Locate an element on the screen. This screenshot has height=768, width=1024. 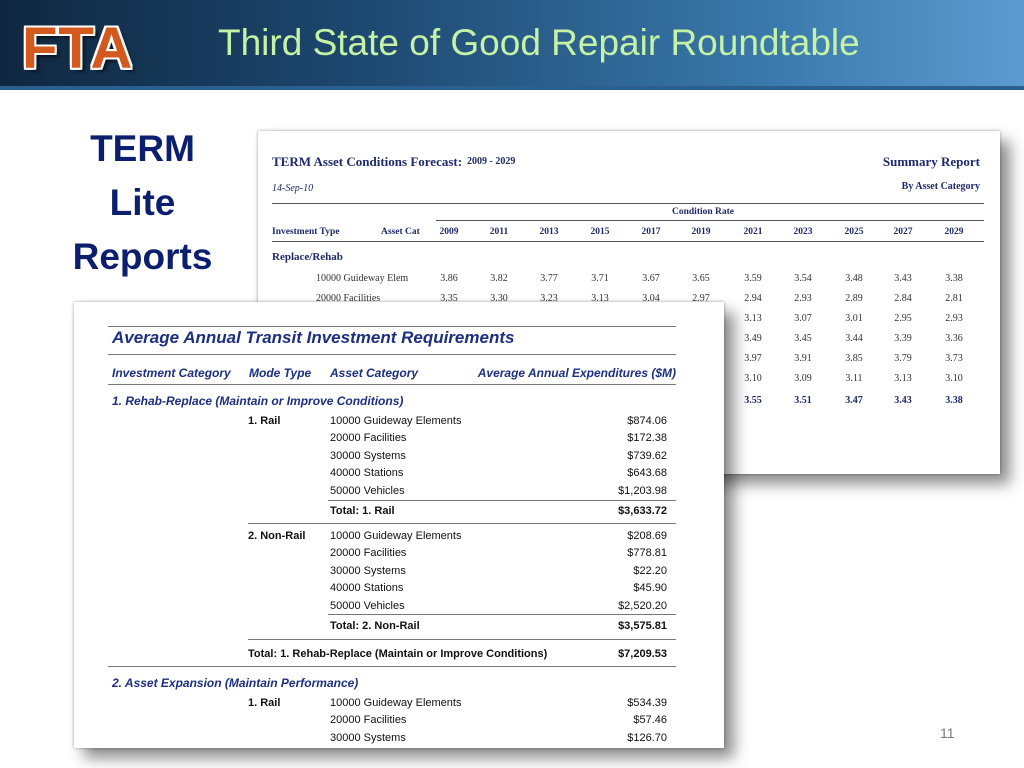
page-number: 11 is located at coordinates (947, 733).